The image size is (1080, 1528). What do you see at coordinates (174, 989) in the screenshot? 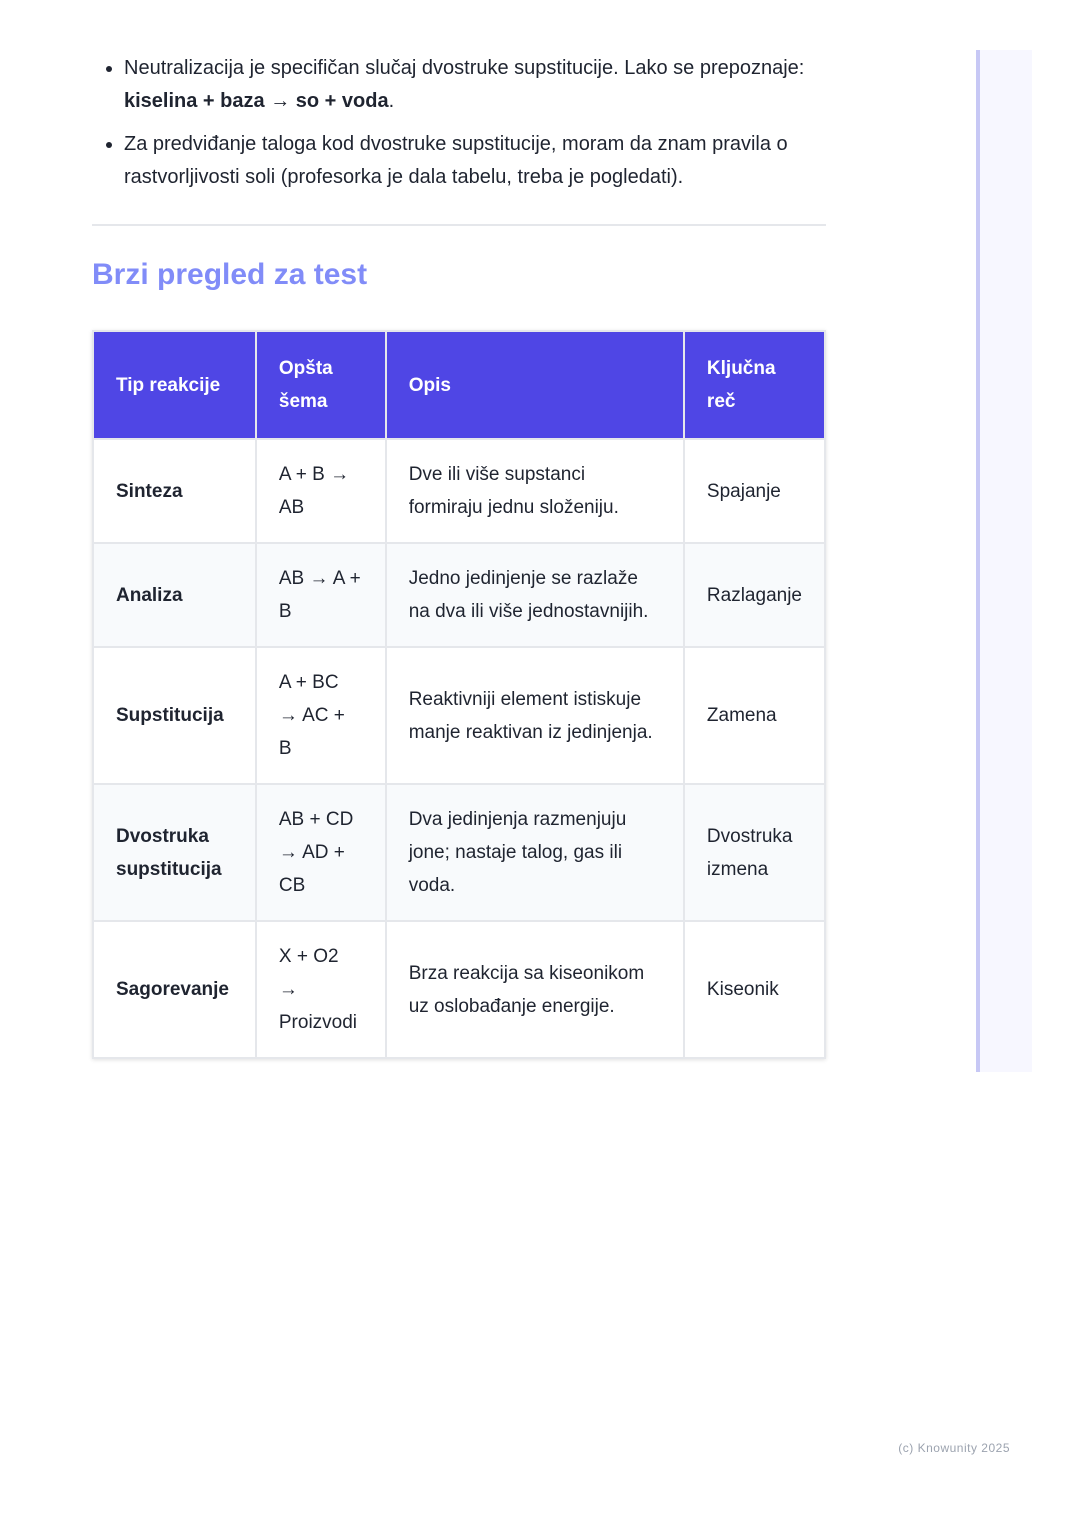
I see `table-cell: Sagorevanje` at bounding box center [174, 989].